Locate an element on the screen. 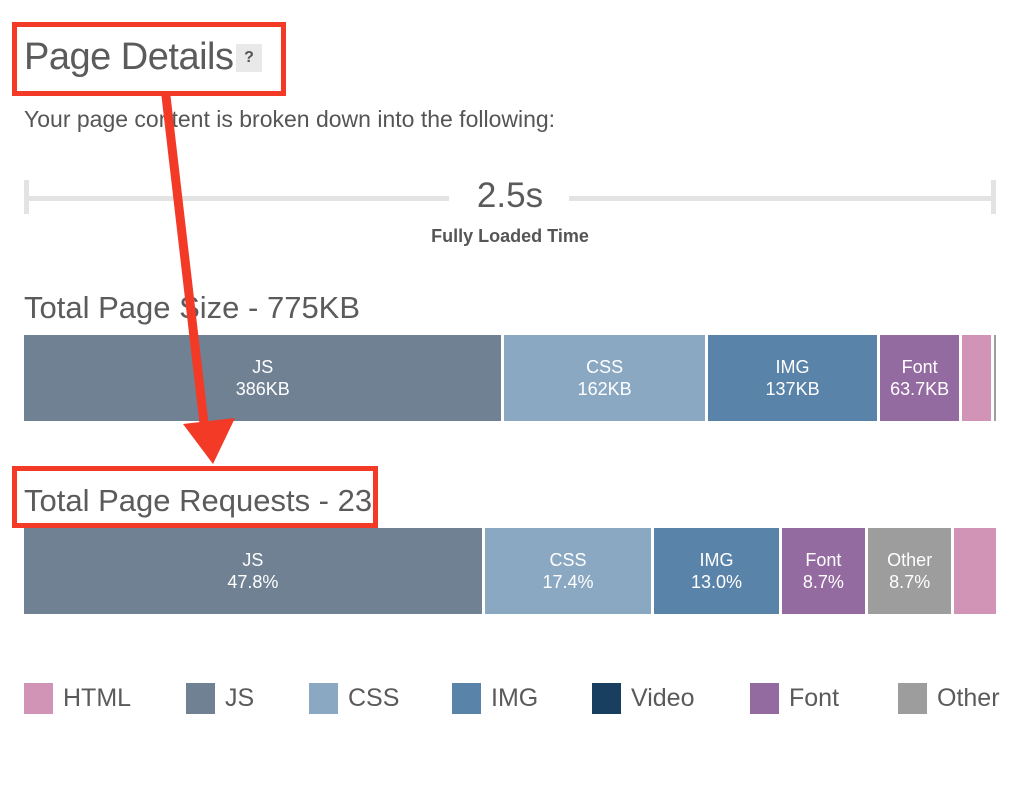 This screenshot has height=800, width=1024. fully-loaded-time-label: Fully Loaded Time is located at coordinates (510, 236).